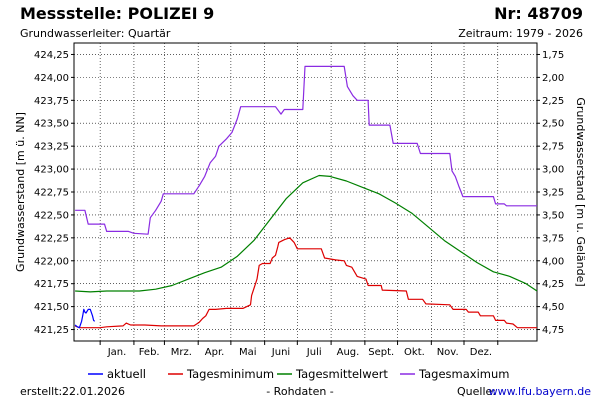 Image resolution: width=600 pixels, height=400 pixels. Describe the element at coordinates (538, 13) in the screenshot. I see `station-number: Nr: 48709` at that location.